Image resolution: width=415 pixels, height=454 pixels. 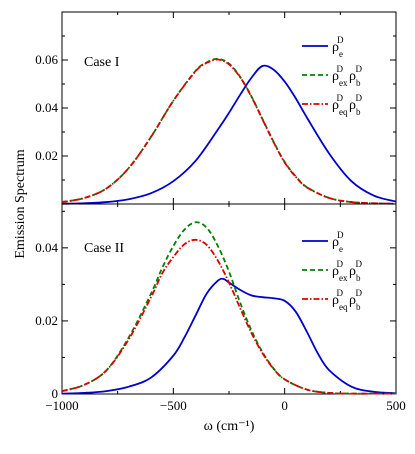 I want to click on case-ii-annotation: Case II, so click(x=104, y=248).